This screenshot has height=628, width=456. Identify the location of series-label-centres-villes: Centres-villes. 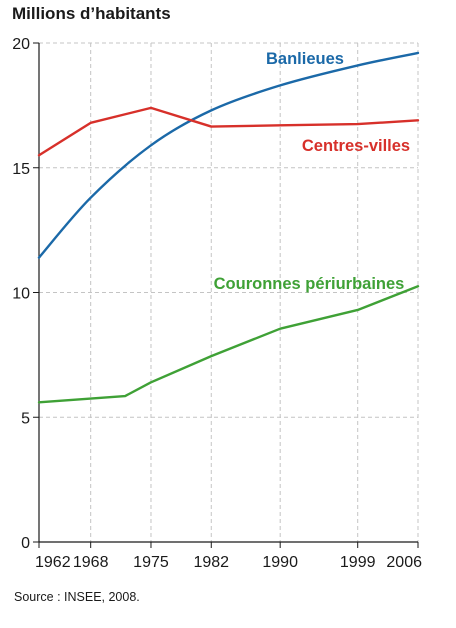
(356, 146).